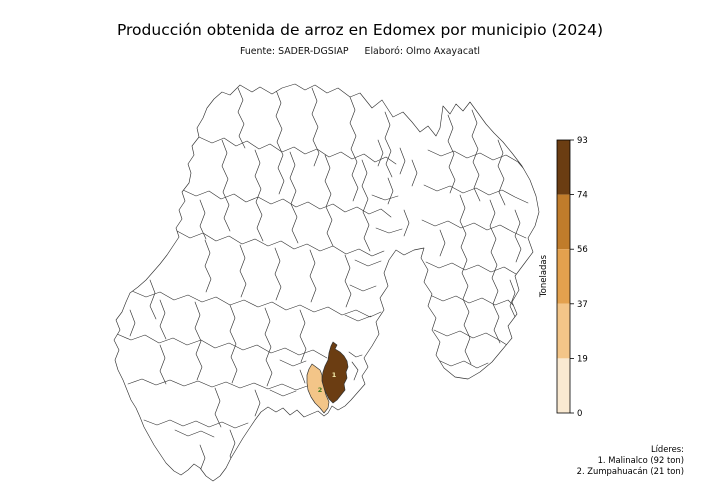  What do you see at coordinates (579, 414) in the screenshot?
I see `colorbar-ticklabel-0: 0` at bounding box center [579, 414].